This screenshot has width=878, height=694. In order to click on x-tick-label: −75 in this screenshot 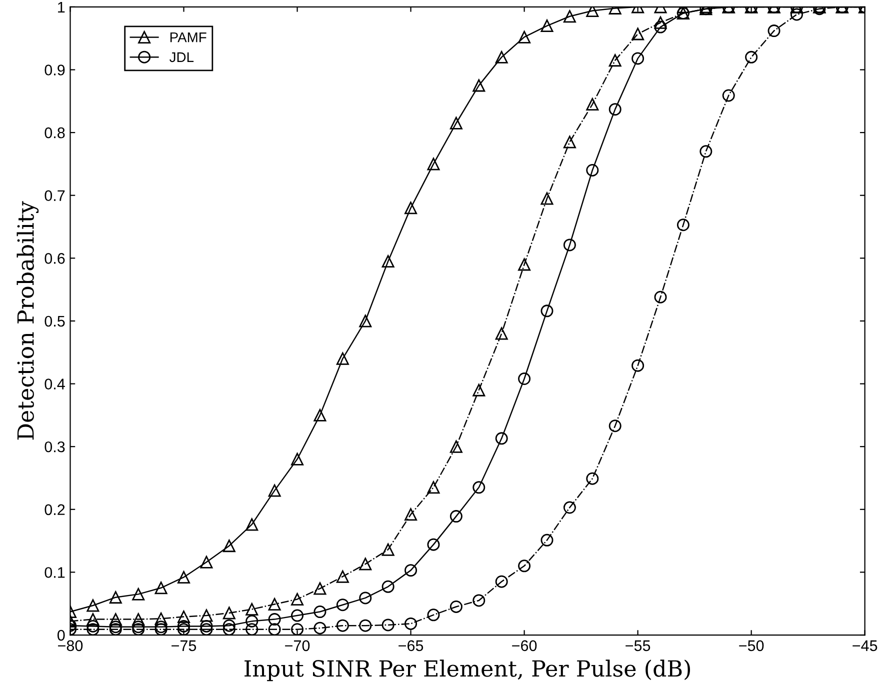, I will do `click(184, 646)`.